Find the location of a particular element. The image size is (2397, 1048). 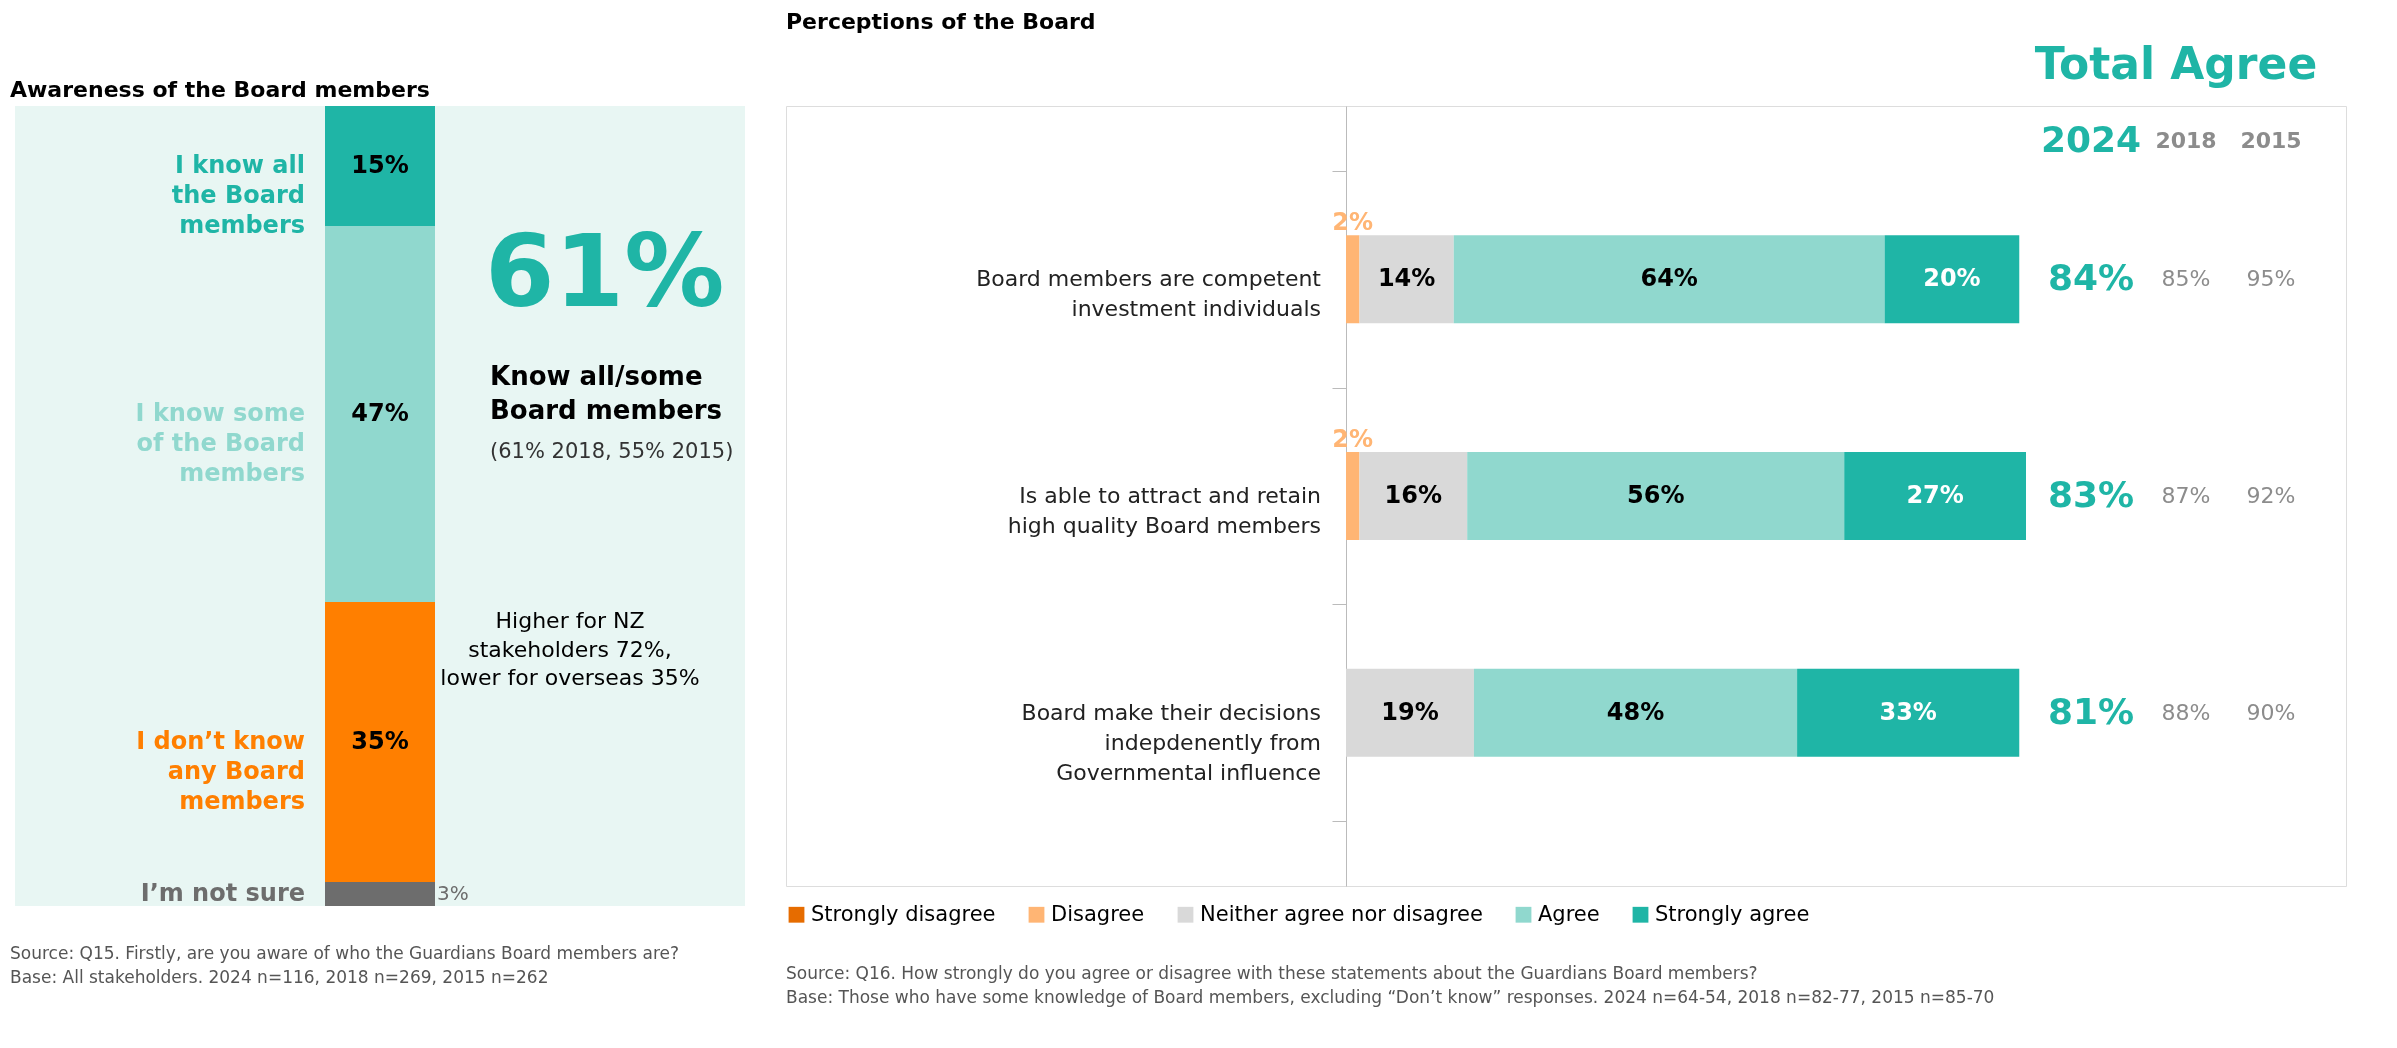

text: Base: Those who have some knowledge of Board members, excluding “Don’t know” responses. 2024 n=64-54, 2018 n=82-77, 2015 n=85-70 is located at coordinates (1390, 997).